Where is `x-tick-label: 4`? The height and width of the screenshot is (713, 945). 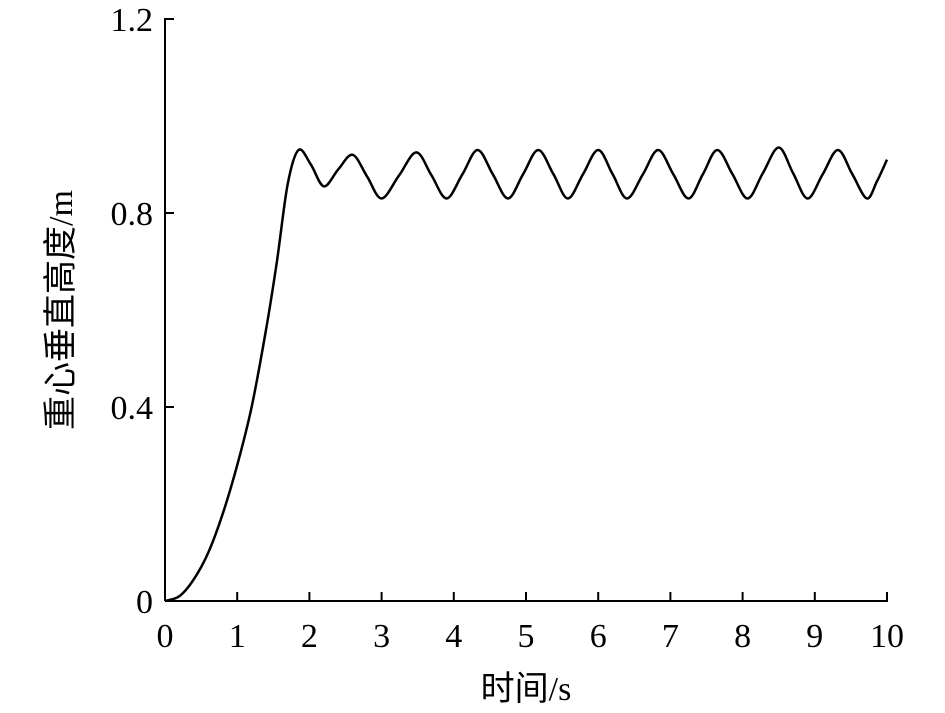 x-tick-label: 4 is located at coordinates (453, 636).